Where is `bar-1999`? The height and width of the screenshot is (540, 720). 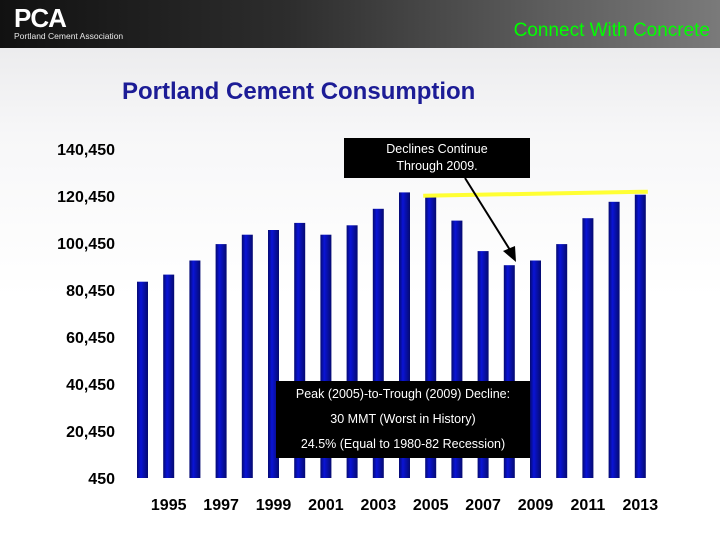 bar-1999 is located at coordinates (273, 354).